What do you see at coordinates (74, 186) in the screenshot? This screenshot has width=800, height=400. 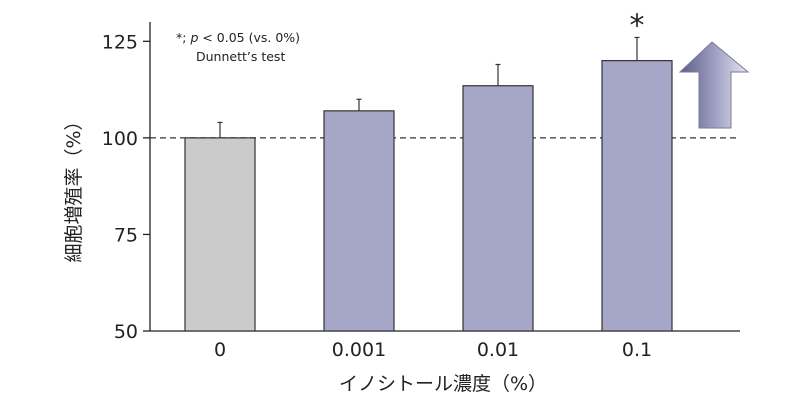 I see `y-axis-label: 細胞増殖率（%）` at bounding box center [74, 186].